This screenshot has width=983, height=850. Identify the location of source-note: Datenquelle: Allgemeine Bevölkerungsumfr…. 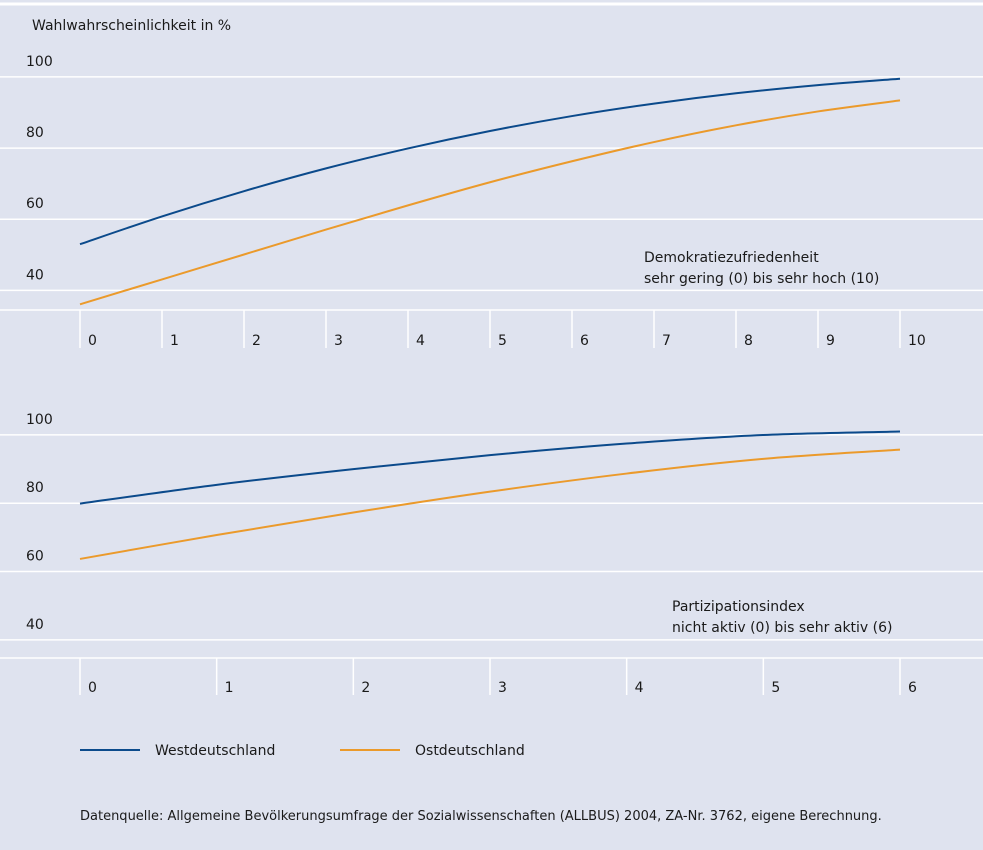
(481, 816).